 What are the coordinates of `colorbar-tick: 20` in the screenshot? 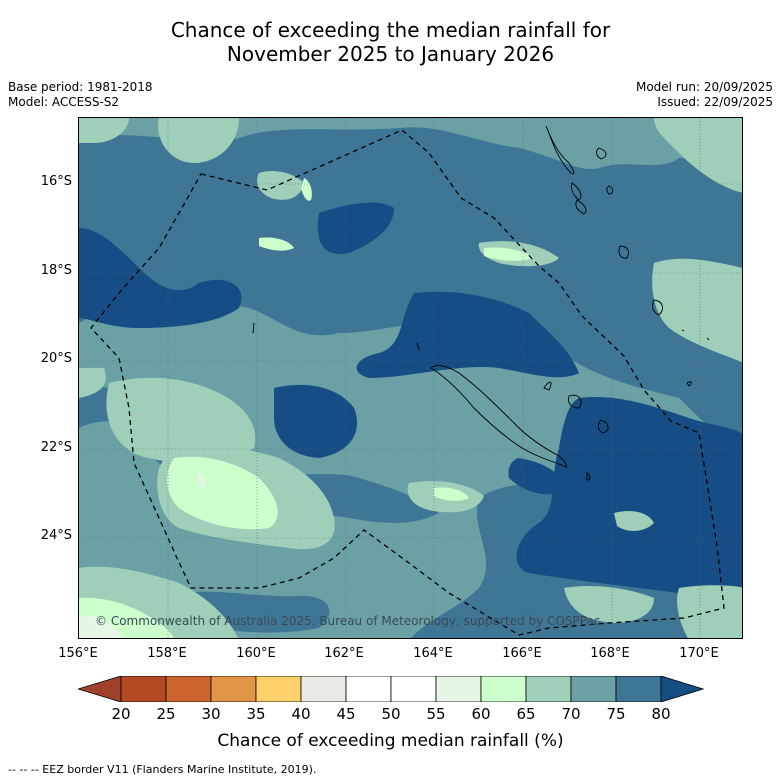 It's located at (121, 714).